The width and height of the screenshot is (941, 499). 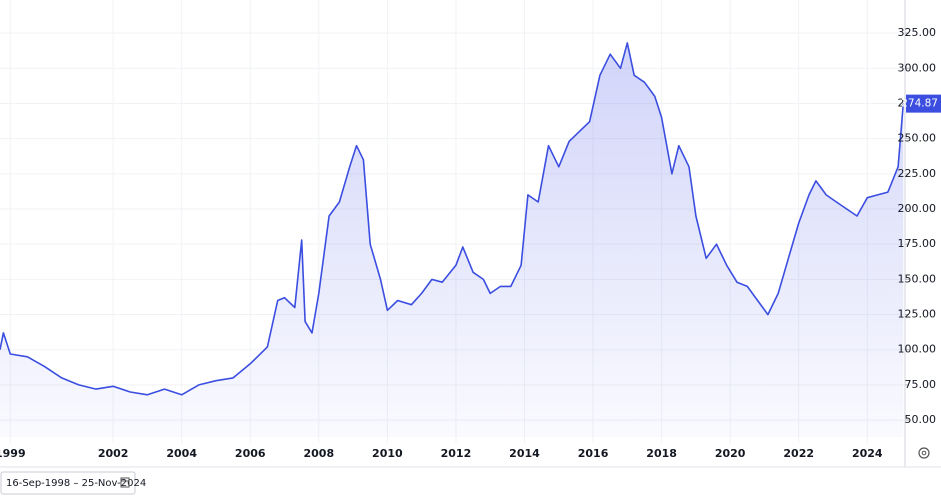 I want to click on date-range-box, so click(x=68, y=483).